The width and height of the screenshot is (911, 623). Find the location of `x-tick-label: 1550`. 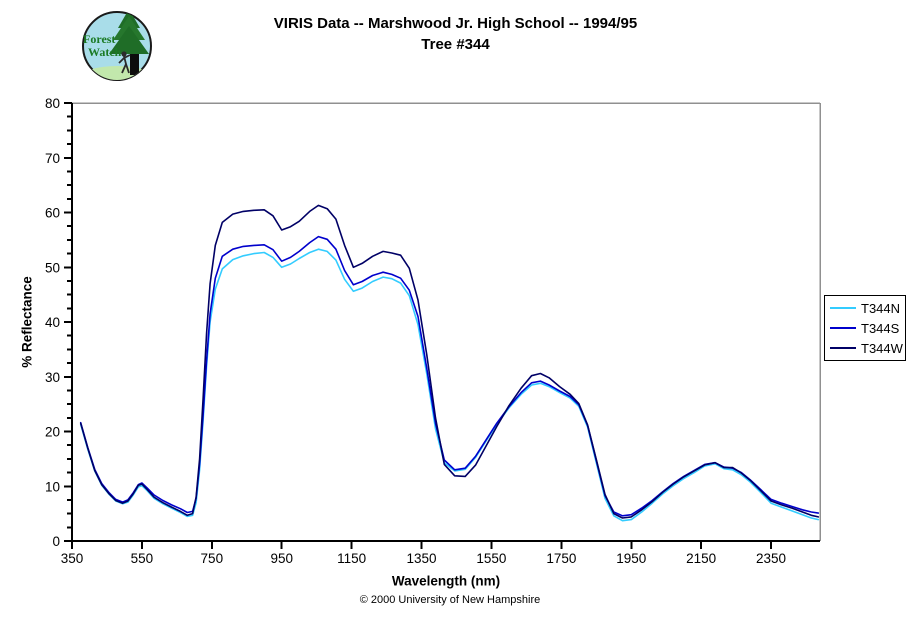

x-tick-label: 1550 is located at coordinates (491, 558).